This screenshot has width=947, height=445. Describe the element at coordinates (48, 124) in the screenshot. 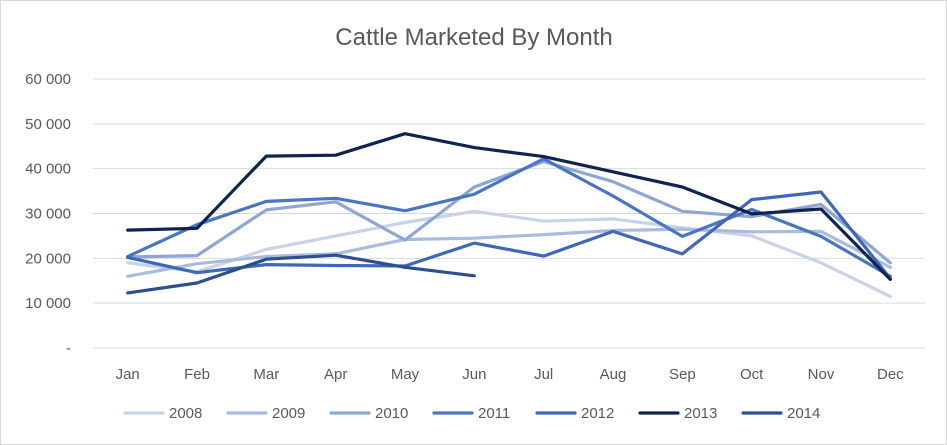

I see `y-tick-label: 50 000` at that location.